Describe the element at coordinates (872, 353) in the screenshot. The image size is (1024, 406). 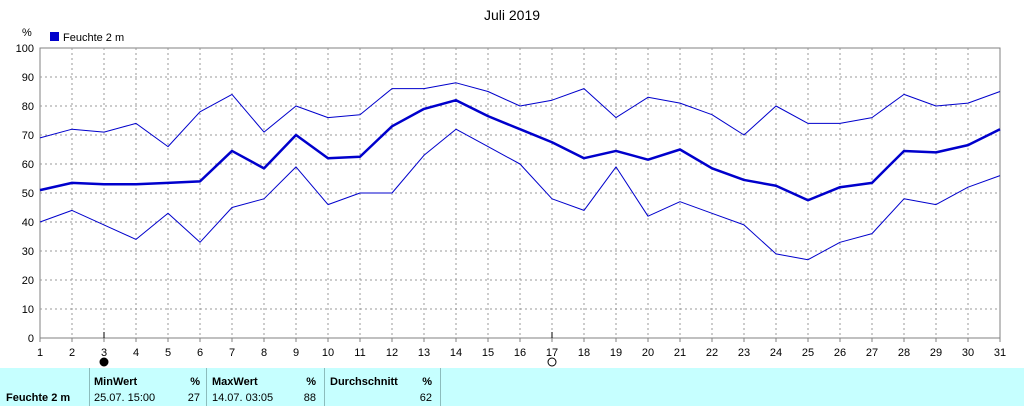
I see `x-tick-label: 27` at that location.